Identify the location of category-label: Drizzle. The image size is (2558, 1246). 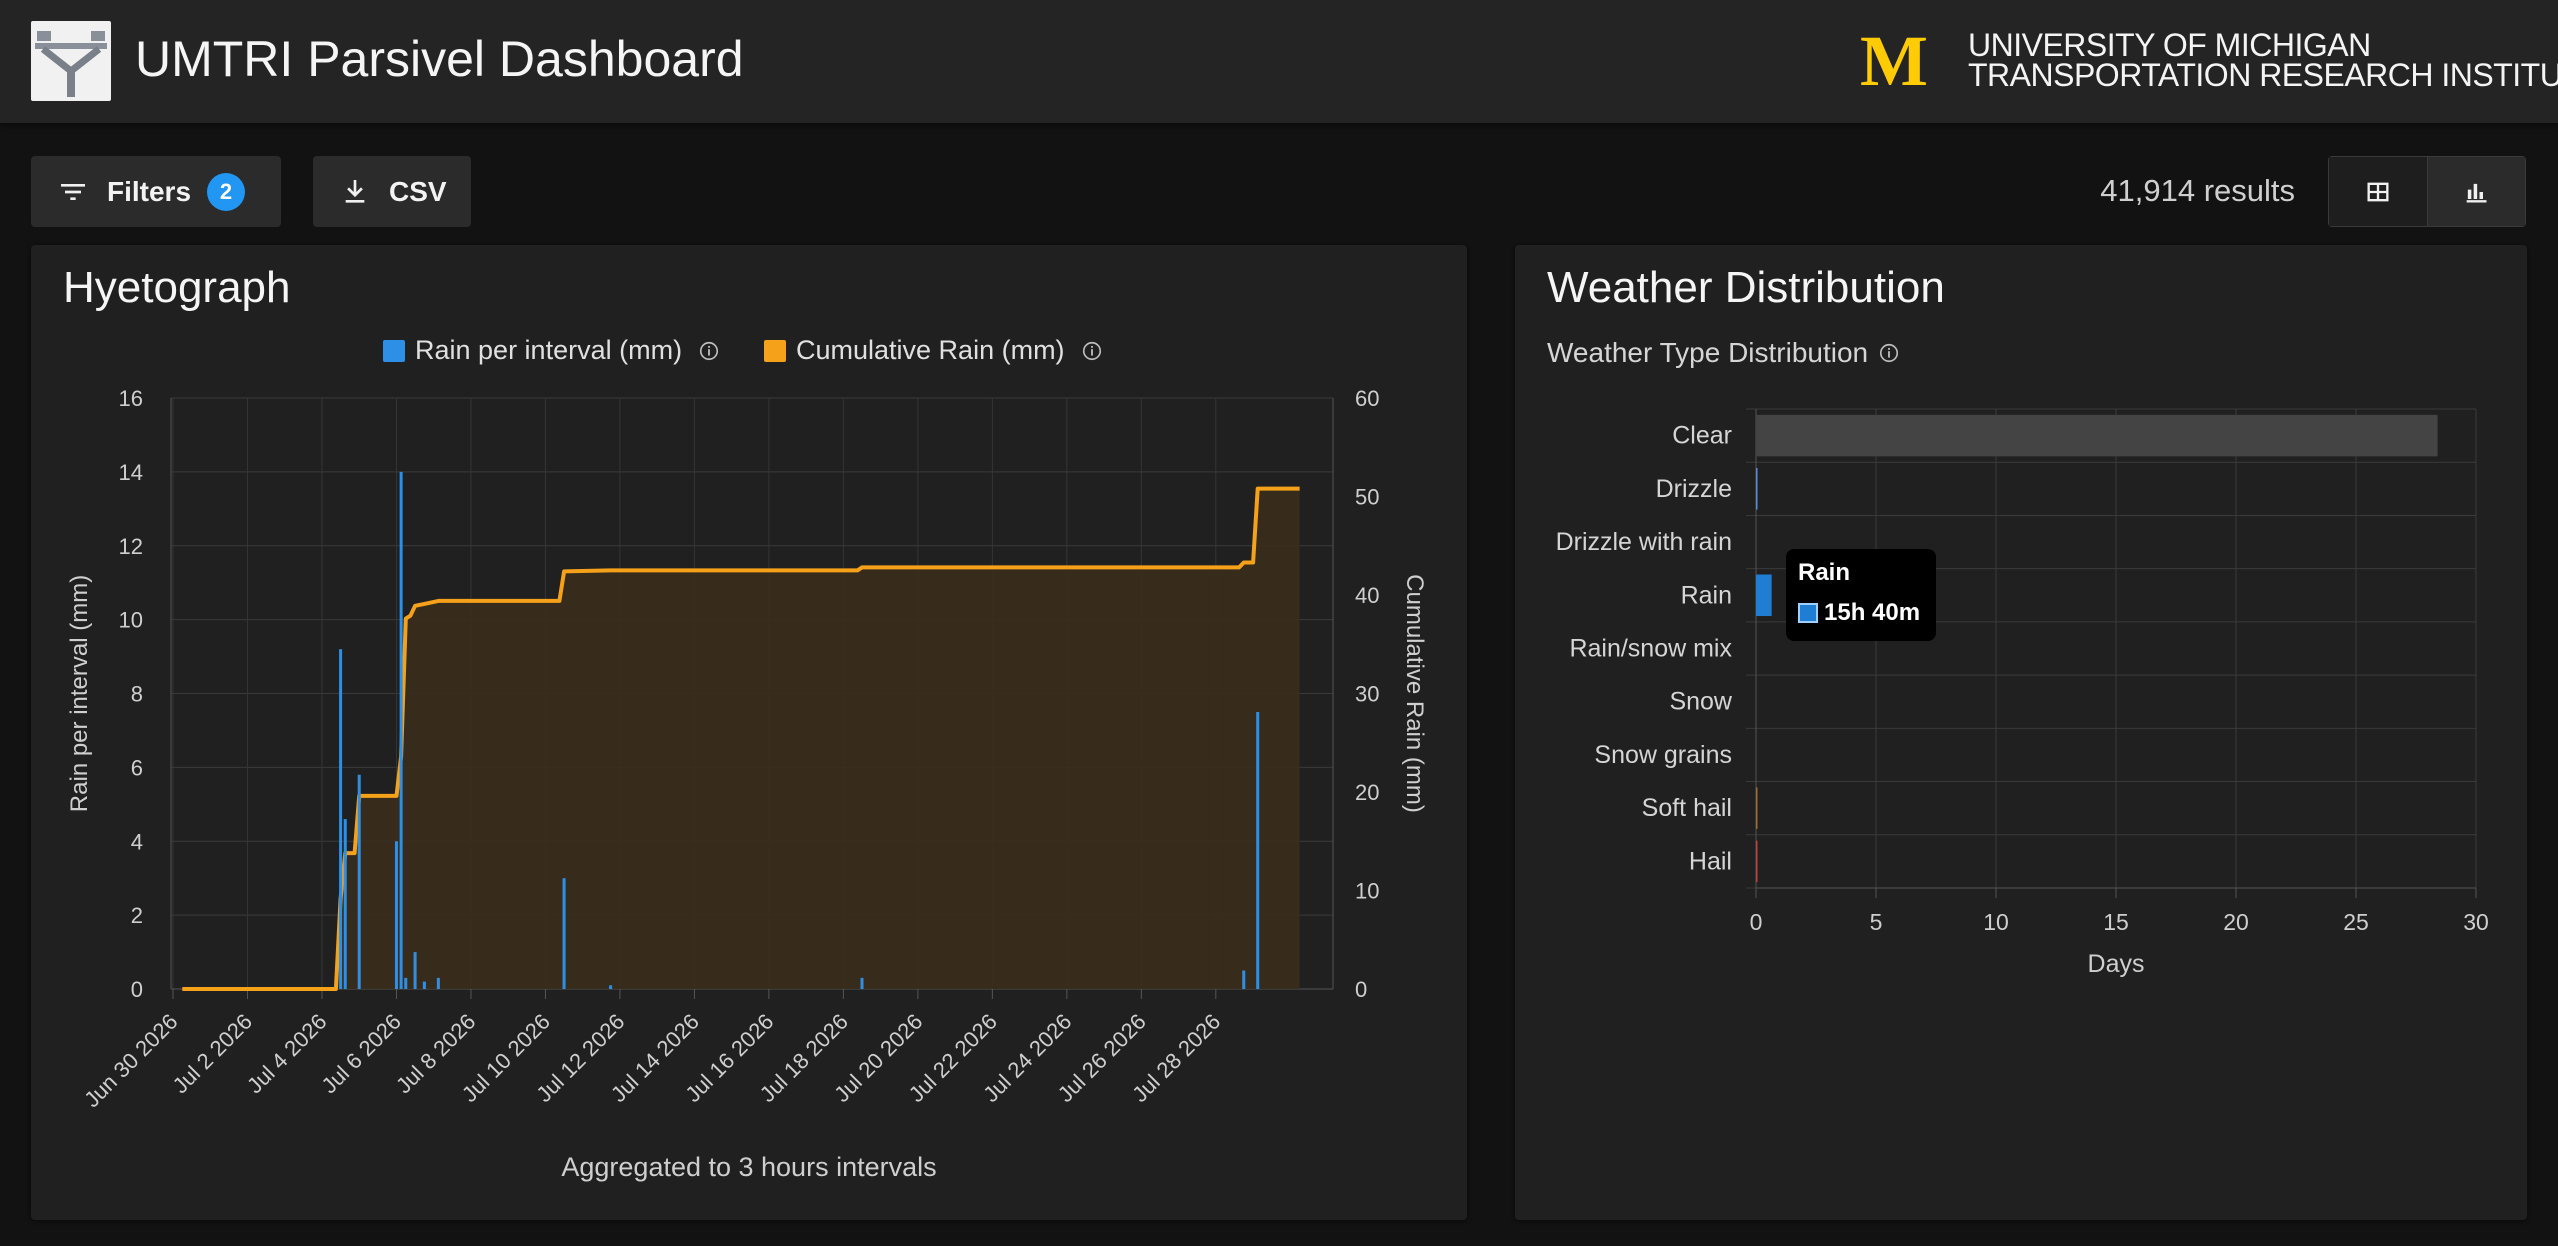
(1694, 489).